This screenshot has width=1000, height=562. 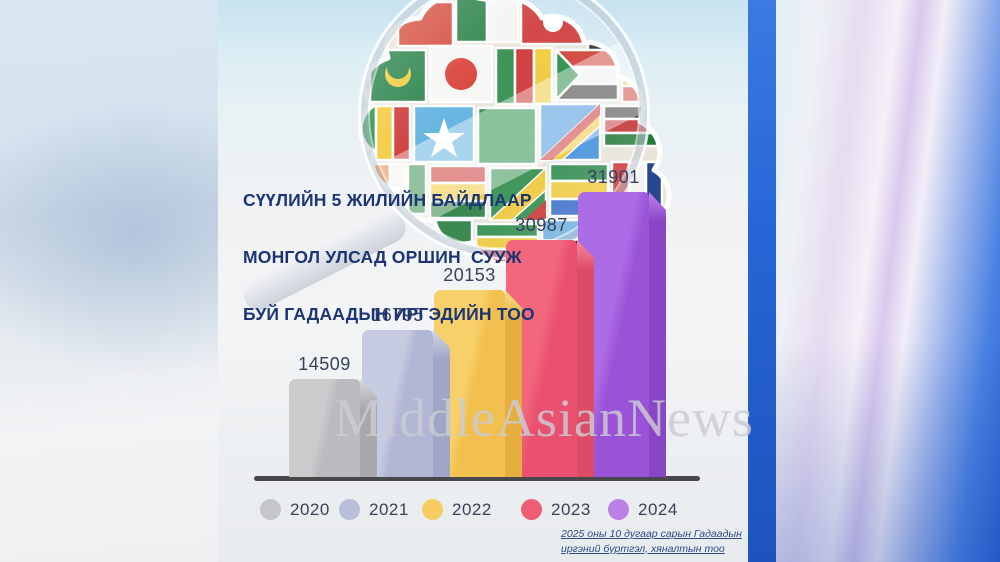 What do you see at coordinates (541, 225) in the screenshot?
I see `bar-value-2023: 30987` at bounding box center [541, 225].